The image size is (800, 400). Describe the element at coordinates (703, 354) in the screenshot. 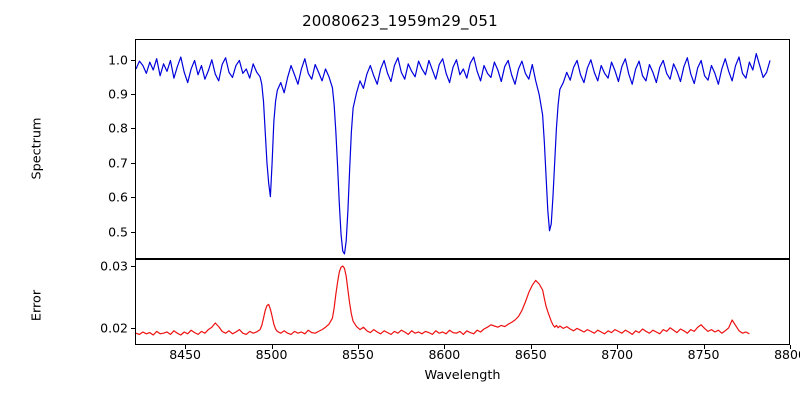

I see `x-tick-label: 8750` at that location.